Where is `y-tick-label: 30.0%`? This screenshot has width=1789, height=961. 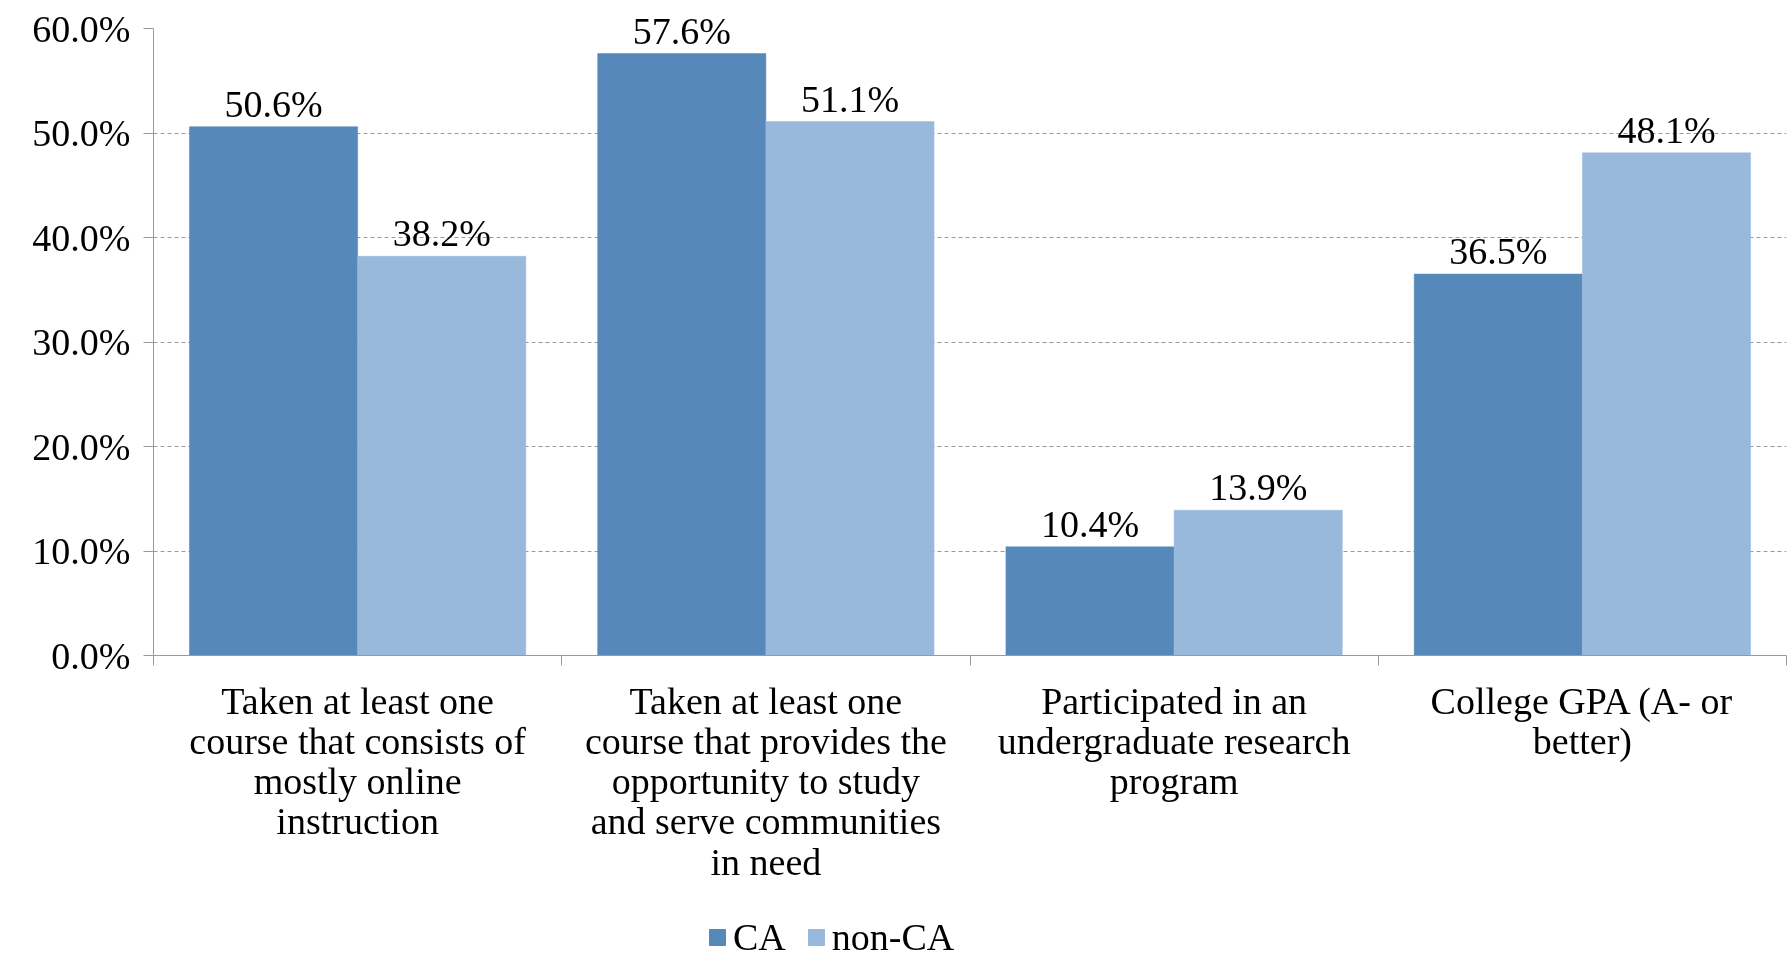
y-tick-label: 30.0% is located at coordinates (81, 342).